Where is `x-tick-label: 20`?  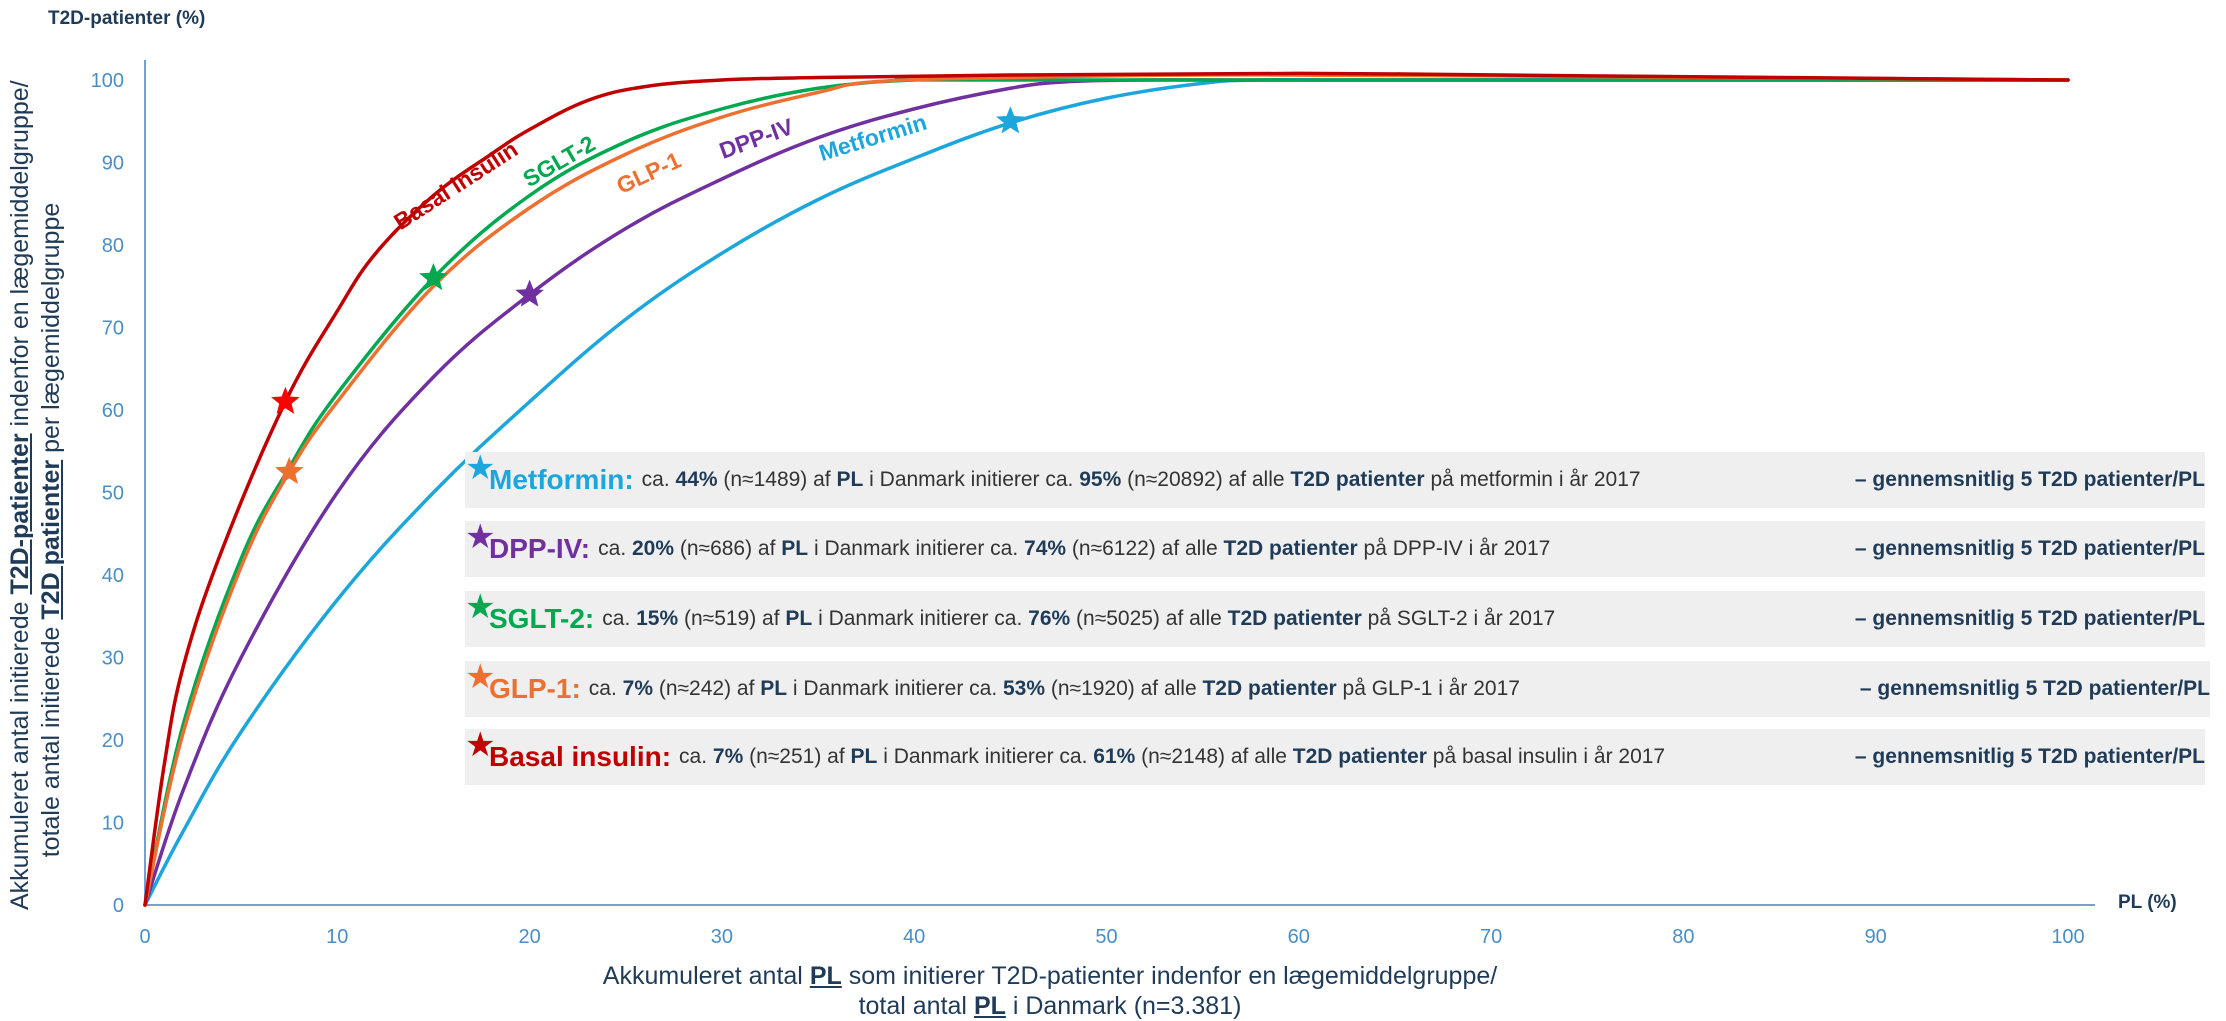
x-tick-label: 20 is located at coordinates (529, 937).